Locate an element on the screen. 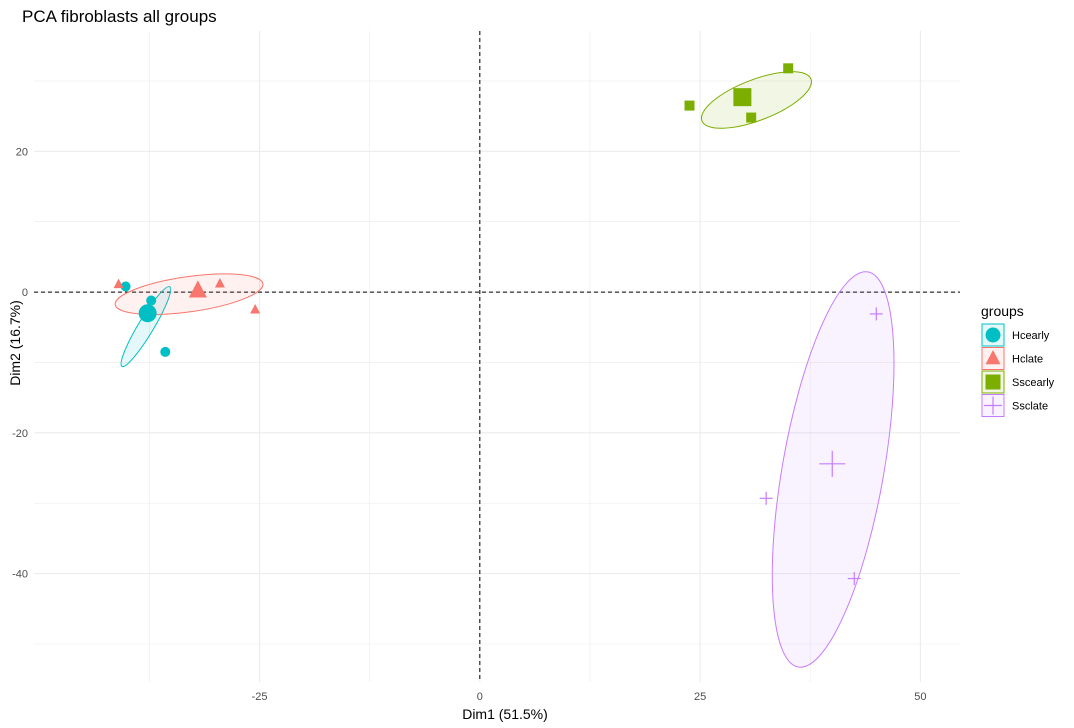 Image resolution: width=1074 pixels, height=728 pixels. x-tick-label: 0 is located at coordinates (480, 697).